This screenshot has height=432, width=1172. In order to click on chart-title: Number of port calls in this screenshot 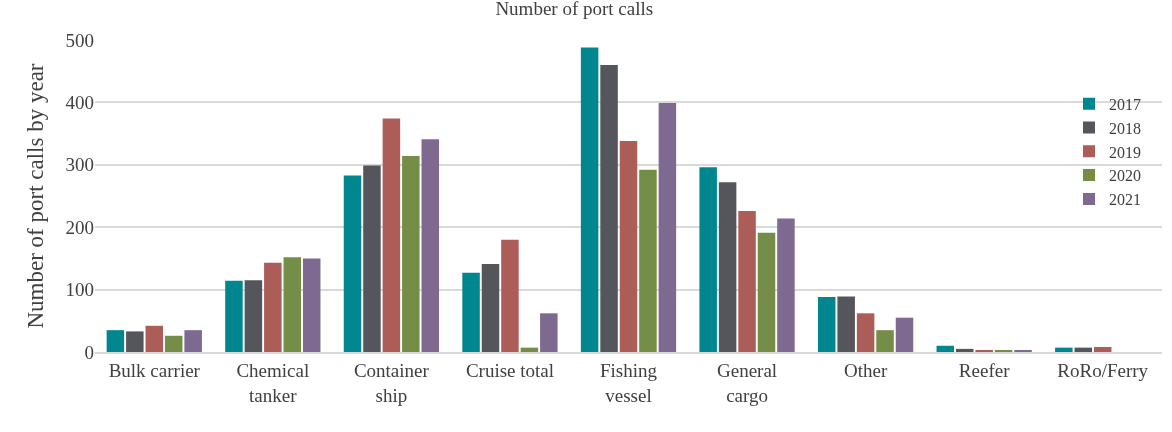, I will do `click(574, 10)`.